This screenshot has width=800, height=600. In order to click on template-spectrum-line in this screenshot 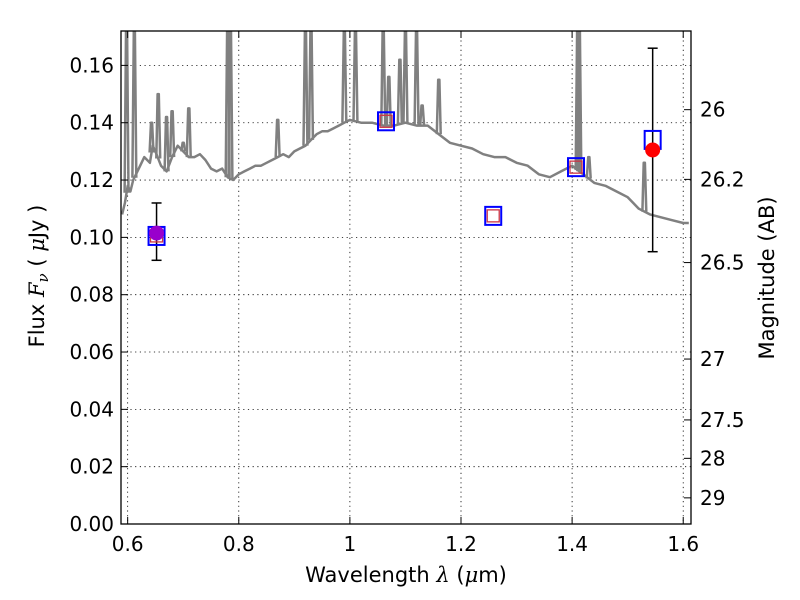, I will do `click(405, 171)`.